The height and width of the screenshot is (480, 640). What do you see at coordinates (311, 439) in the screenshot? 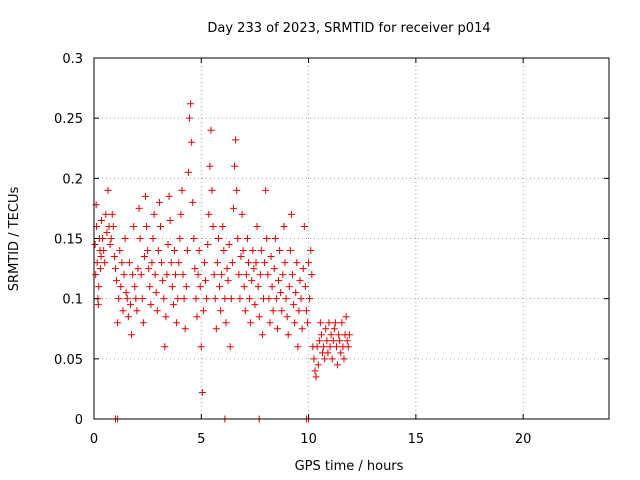
I see `x-axis-tick-labels: 0 5 10 15 20` at bounding box center [311, 439].